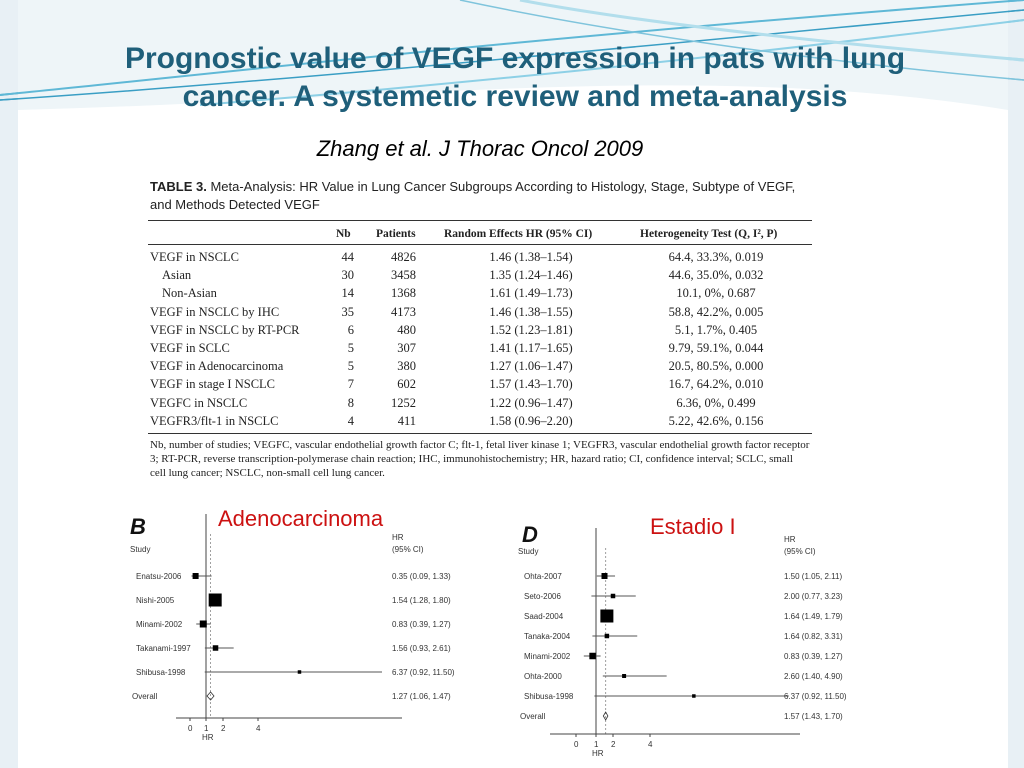  Describe the element at coordinates (813, 656) in the screenshot. I see `hr-ci-value: 0.83 (0.39, 1.27)` at that location.